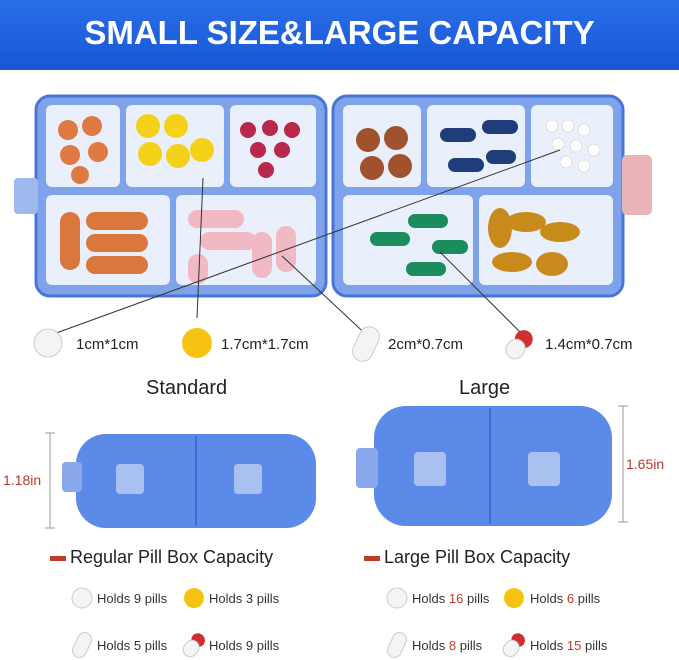 This screenshot has width=679, height=660. What do you see at coordinates (339, 32) in the screenshot?
I see `header-title: SMALL SIZE&LARGE CAPACITY` at bounding box center [339, 32].